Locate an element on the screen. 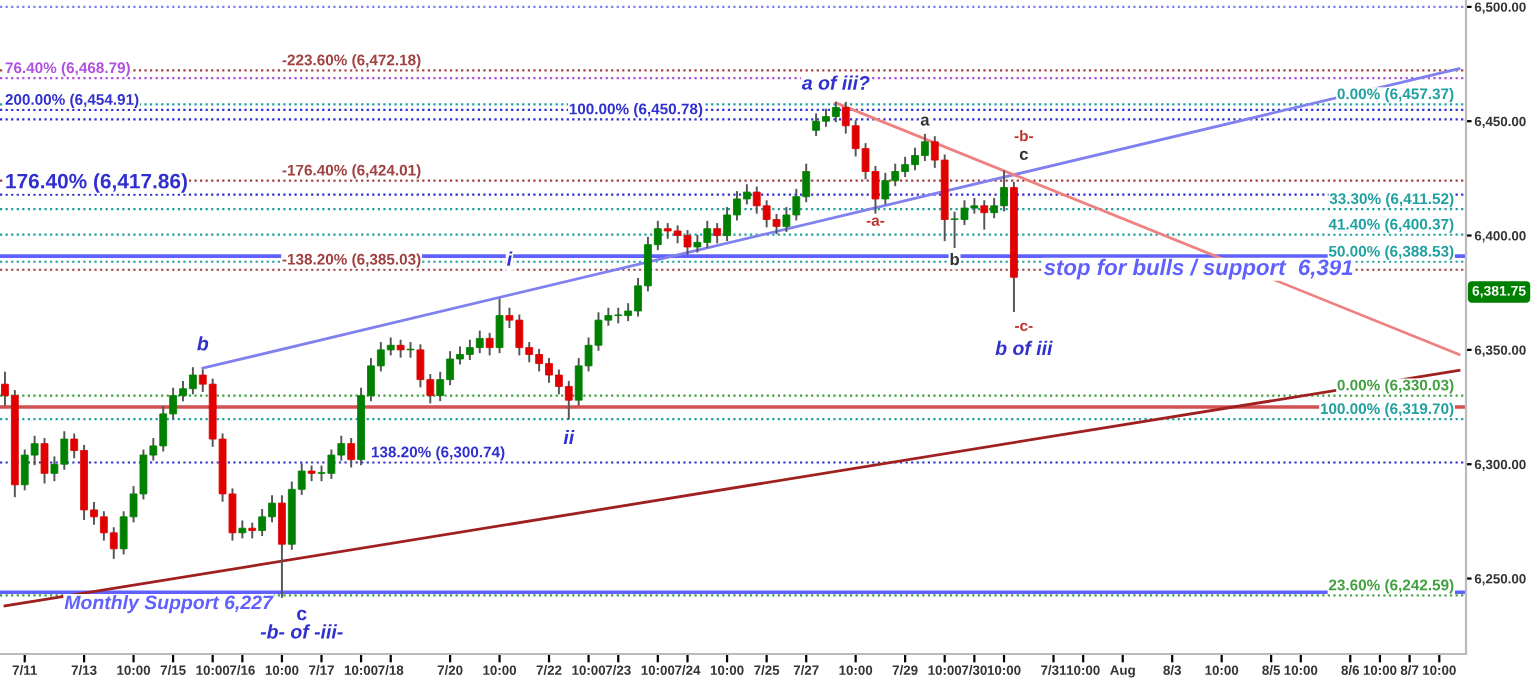 This screenshot has height=682, width=1536. ref-line-label: Monthly Support 6,227 is located at coordinates (169, 604).